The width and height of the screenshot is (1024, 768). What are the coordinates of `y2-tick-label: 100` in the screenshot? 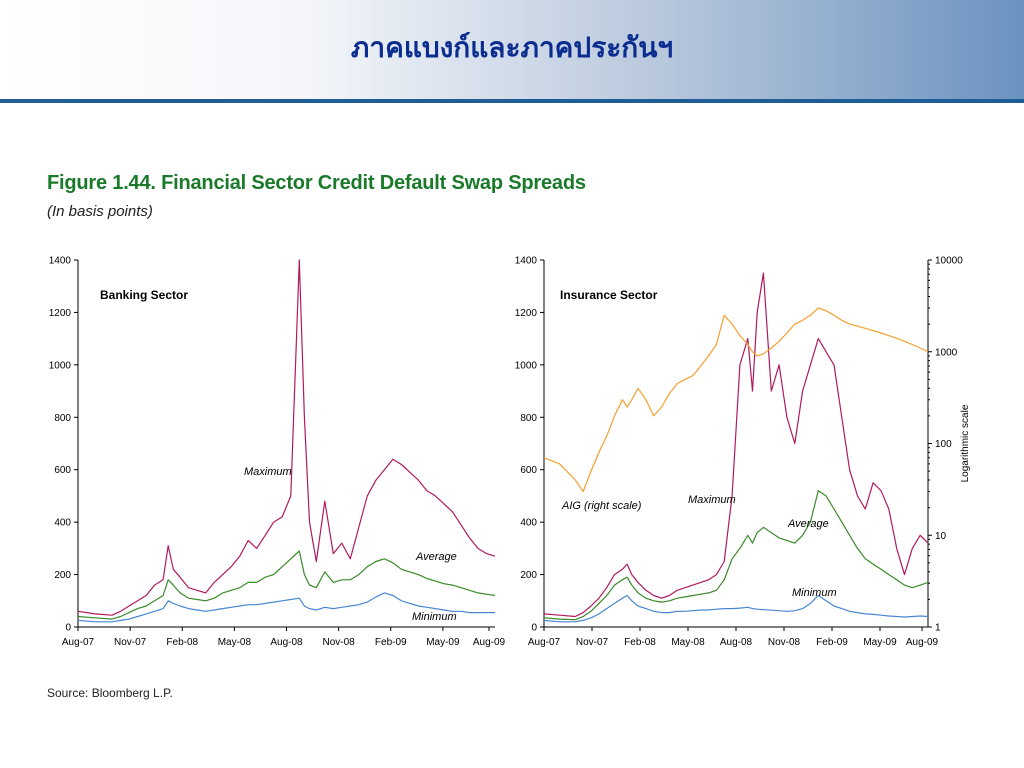 It's located at (943, 444).